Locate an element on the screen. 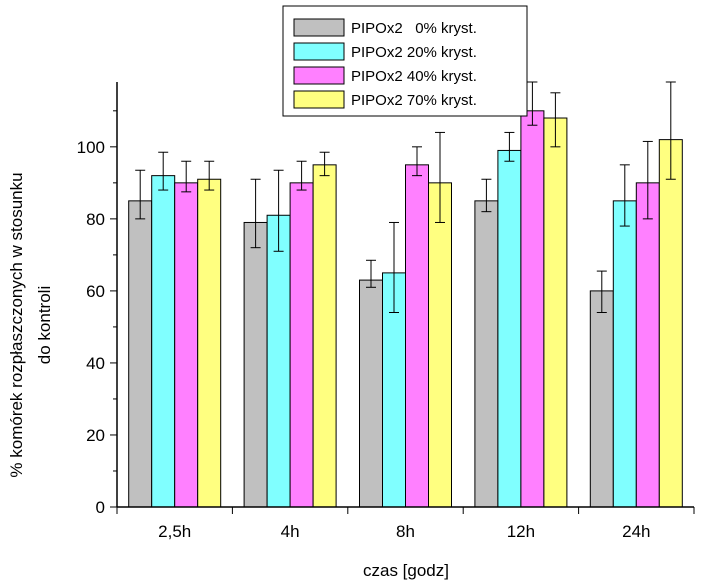 The width and height of the screenshot is (706, 587). y-tick-label: 80 is located at coordinates (95, 219).